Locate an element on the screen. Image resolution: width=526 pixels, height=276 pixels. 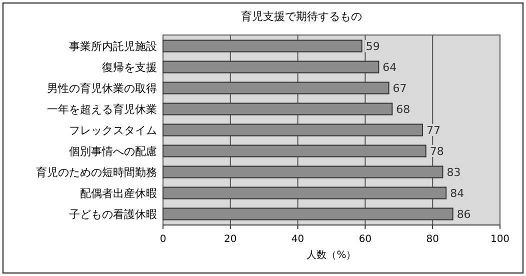
data-label: 77 is located at coordinates (433, 130).